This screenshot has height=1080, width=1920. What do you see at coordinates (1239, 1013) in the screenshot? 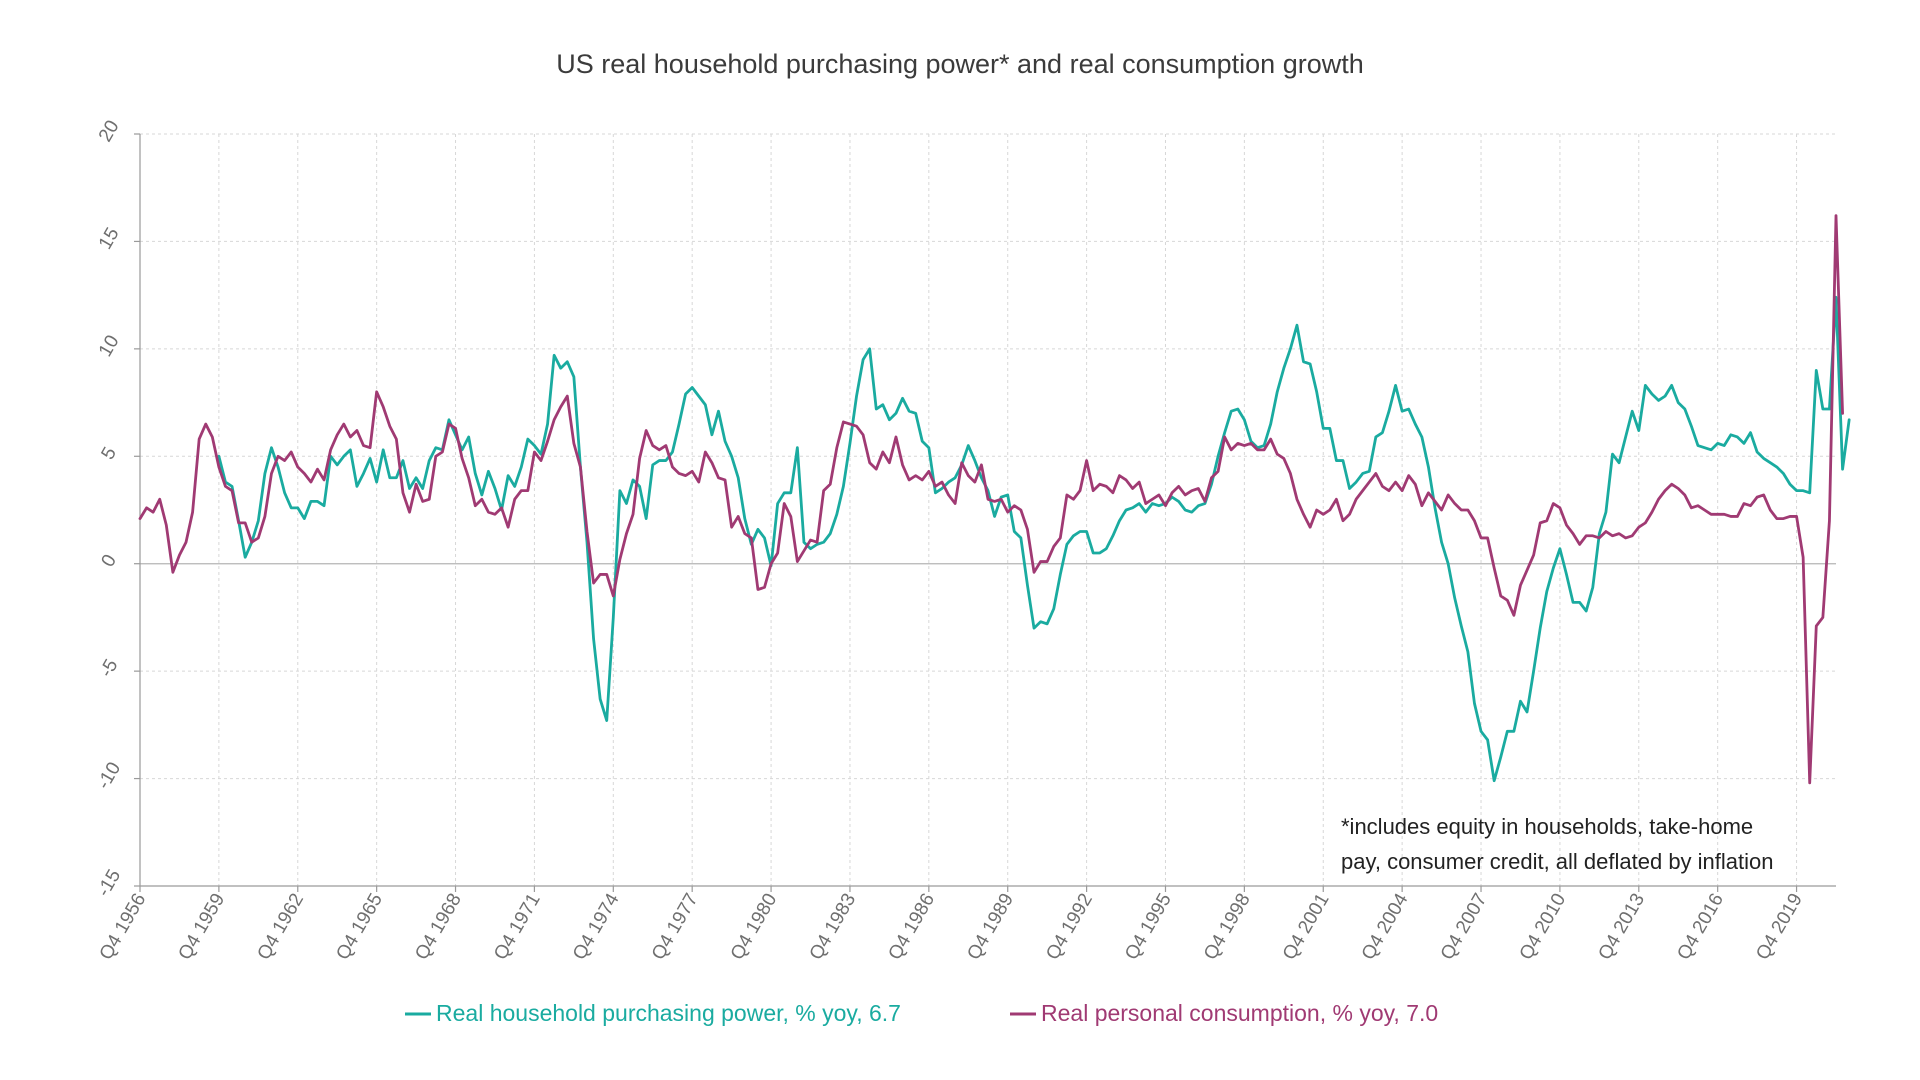
I see `legend-label-consumption: Real personal consumption, % yoy, 7.0` at bounding box center [1239, 1013].